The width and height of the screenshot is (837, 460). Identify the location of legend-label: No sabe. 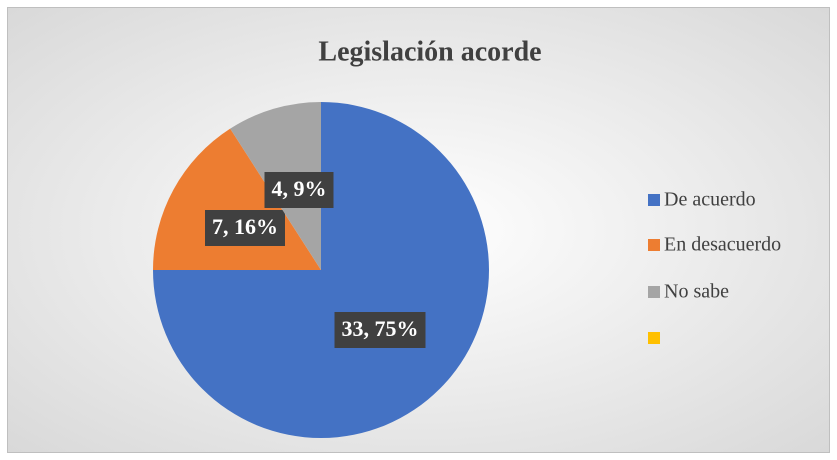
(696, 292).